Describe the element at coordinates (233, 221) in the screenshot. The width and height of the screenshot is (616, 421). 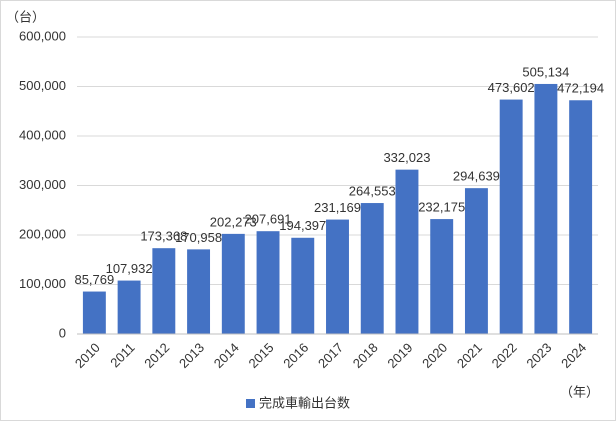
I see `value-label: 202,273` at that location.